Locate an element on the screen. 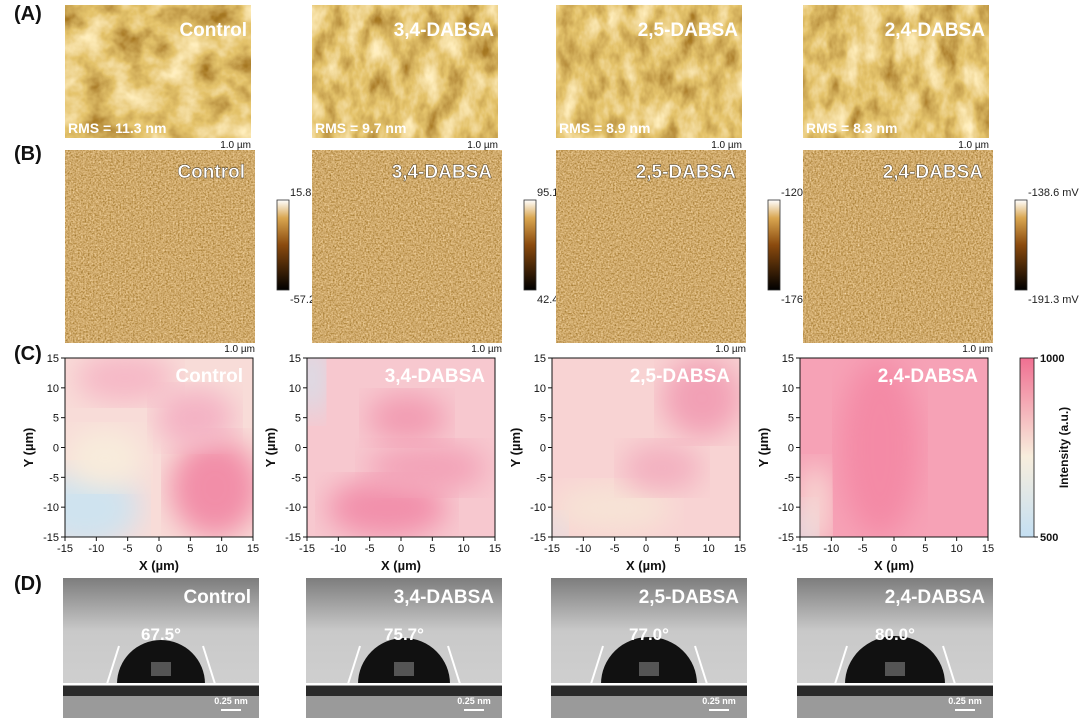 This screenshot has height=720, width=1080. y-tick-label: 5 is located at coordinates (298, 419).